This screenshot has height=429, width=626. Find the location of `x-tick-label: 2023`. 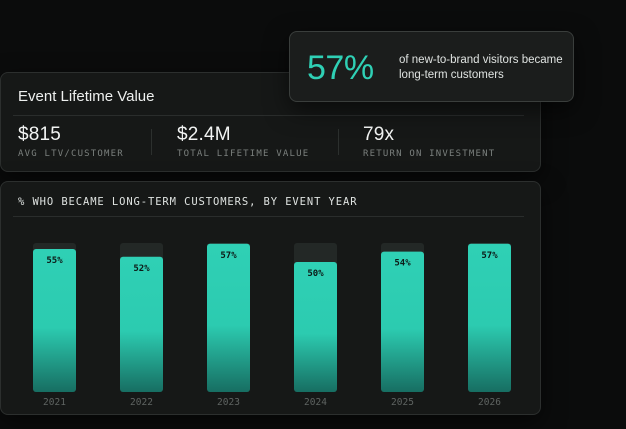

x-tick-label: 2023 is located at coordinates (228, 402).